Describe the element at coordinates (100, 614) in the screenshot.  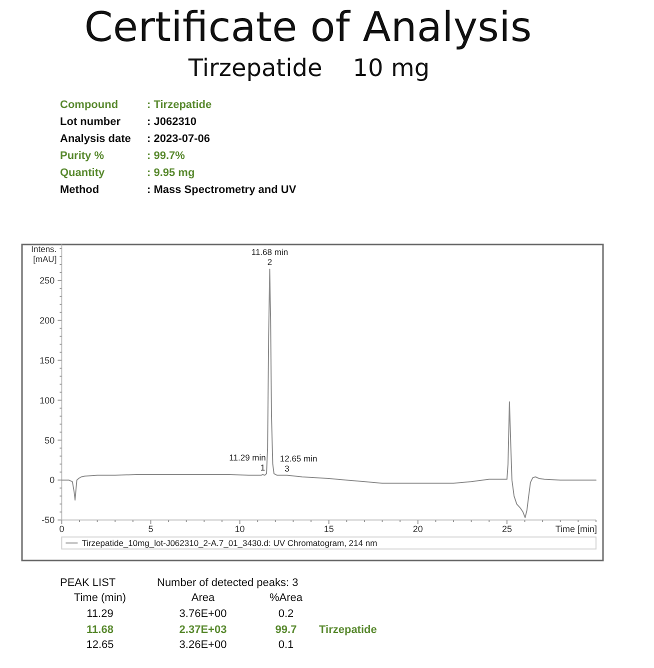
I see `text: 11.29` at that location.